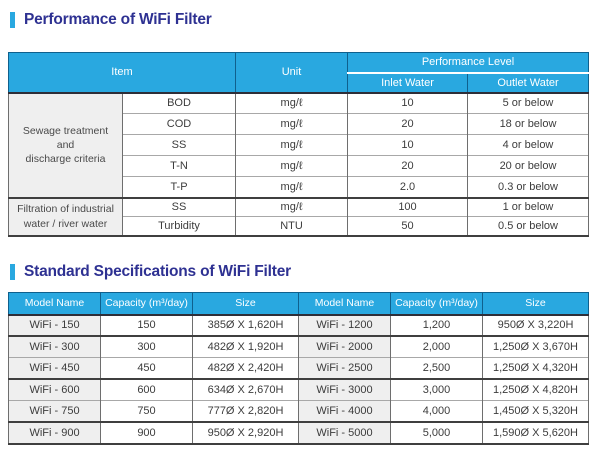  Describe the element at coordinates (528, 187) in the screenshot. I see `outlet-cell: 0.3 or below` at that location.